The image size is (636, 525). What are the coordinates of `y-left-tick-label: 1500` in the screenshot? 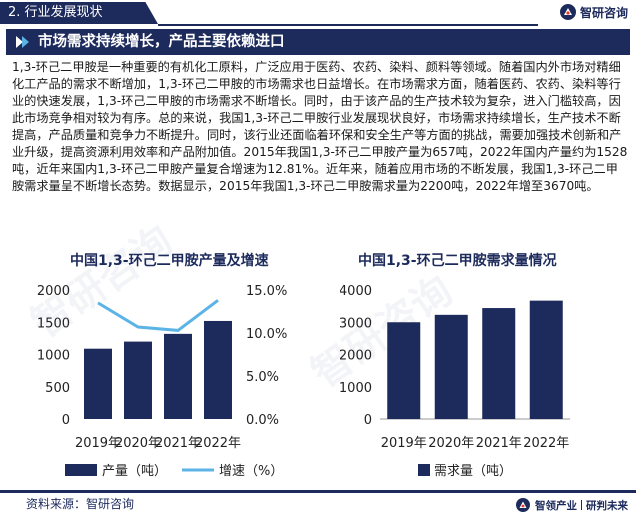 It's located at (53, 323).